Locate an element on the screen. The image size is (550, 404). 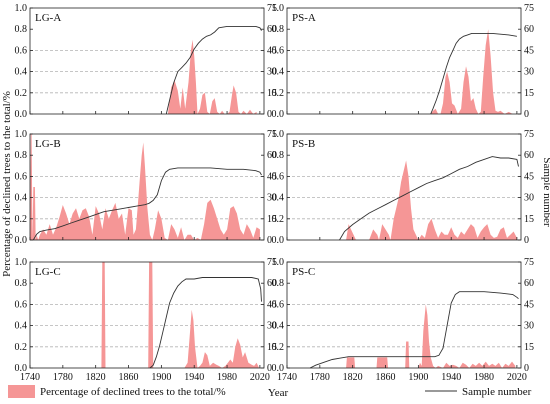
x-tick-label: 2020 is located at coordinates (517, 377).